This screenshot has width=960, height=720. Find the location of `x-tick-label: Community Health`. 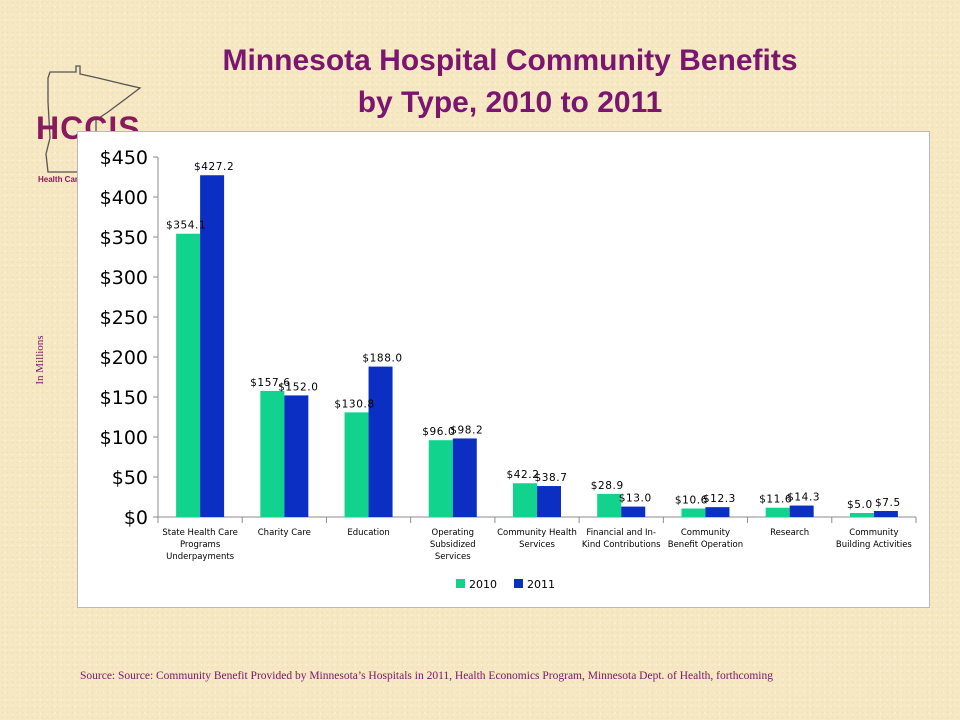

x-tick-label: Community Health is located at coordinates (537, 533).